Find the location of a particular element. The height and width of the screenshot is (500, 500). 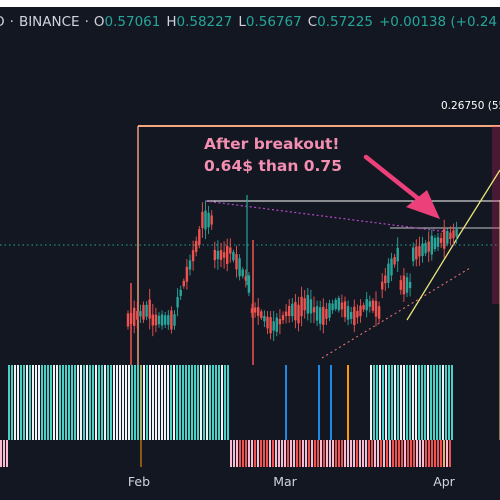

target-zone is located at coordinates (496, 215).